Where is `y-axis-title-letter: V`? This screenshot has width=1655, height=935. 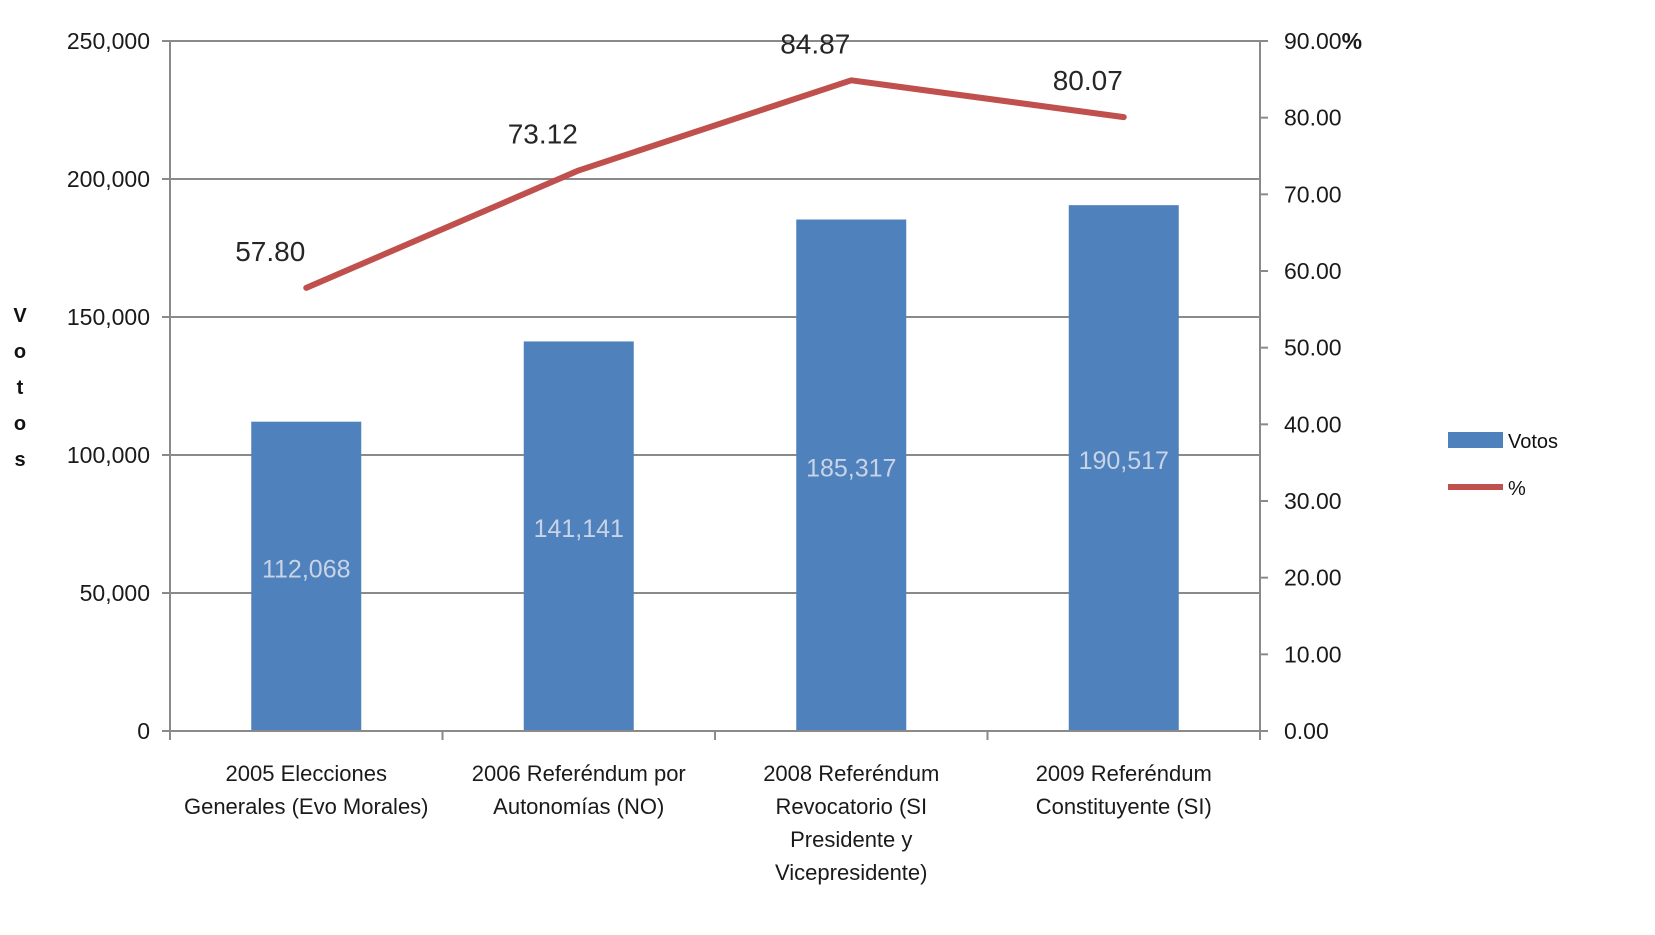 y-axis-title-letter: V is located at coordinates (20, 316).